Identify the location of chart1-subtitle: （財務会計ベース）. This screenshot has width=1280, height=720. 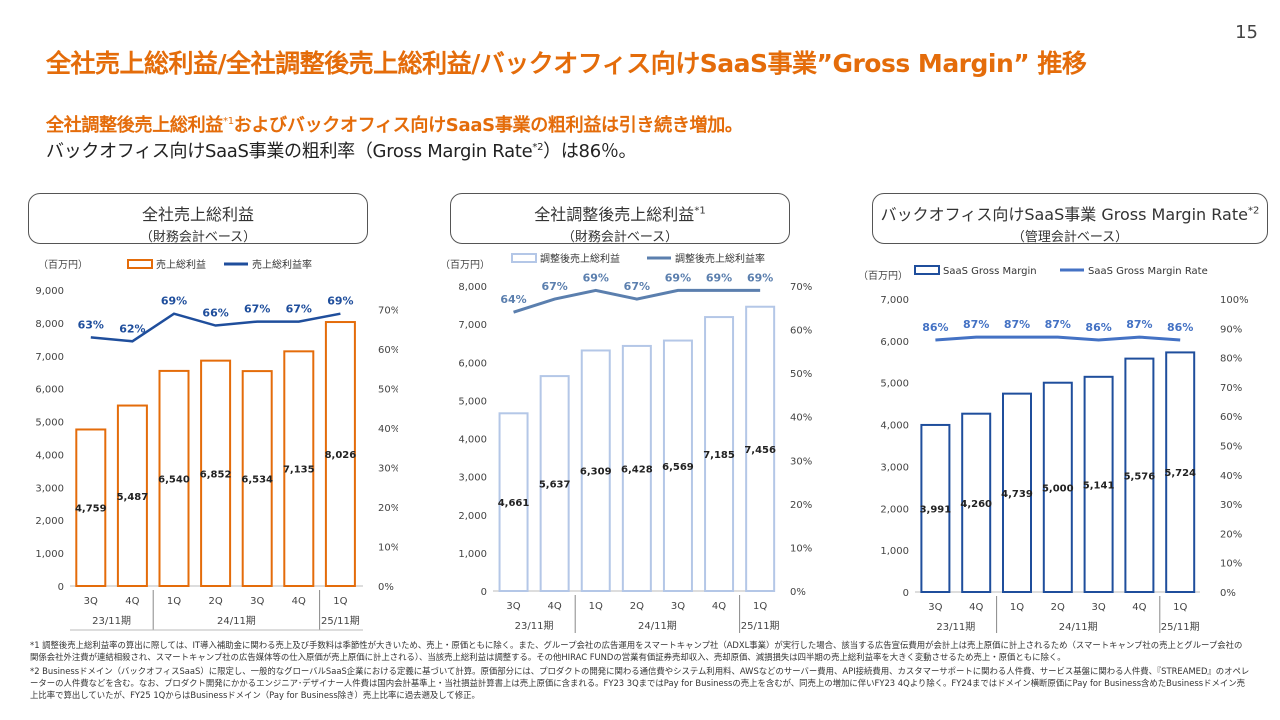
(198, 237).